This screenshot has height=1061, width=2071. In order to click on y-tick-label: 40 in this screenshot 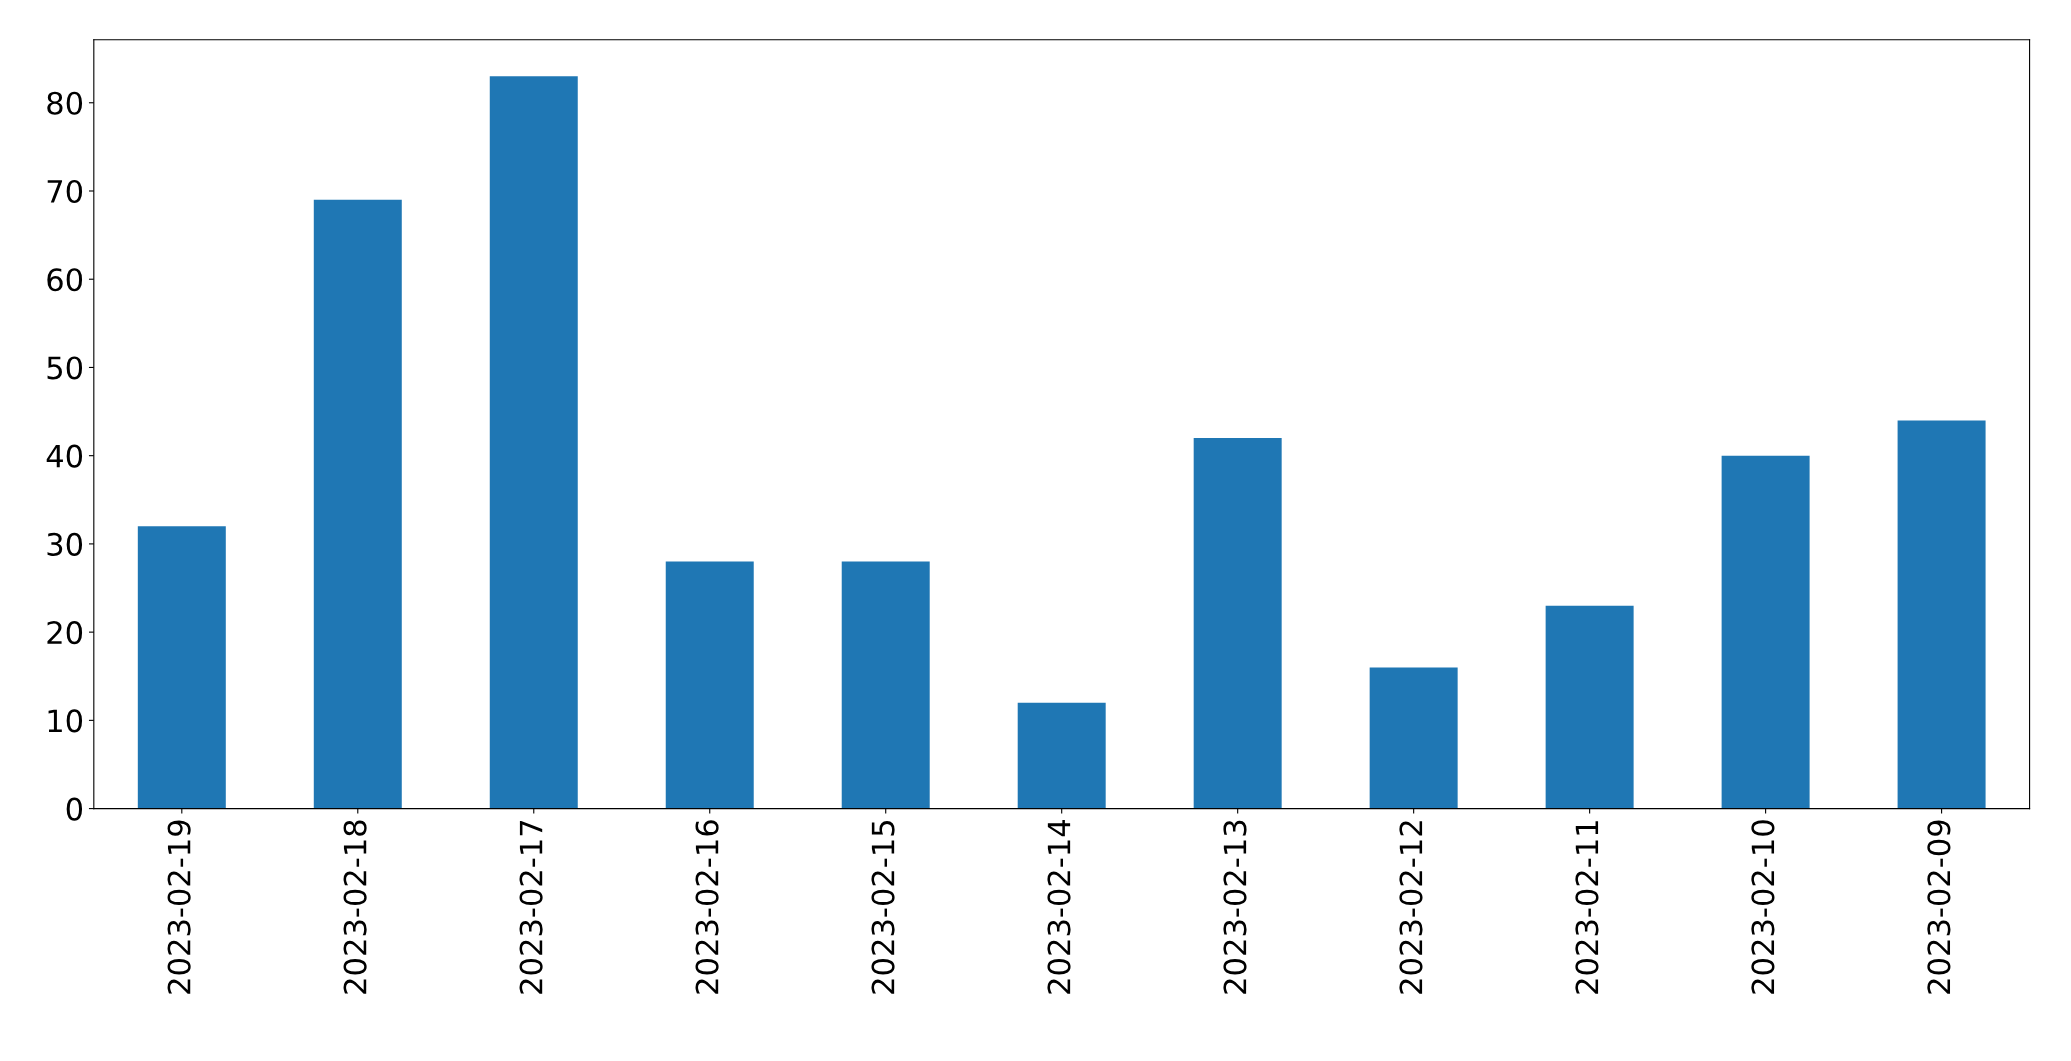, I will do `click(64, 456)`.